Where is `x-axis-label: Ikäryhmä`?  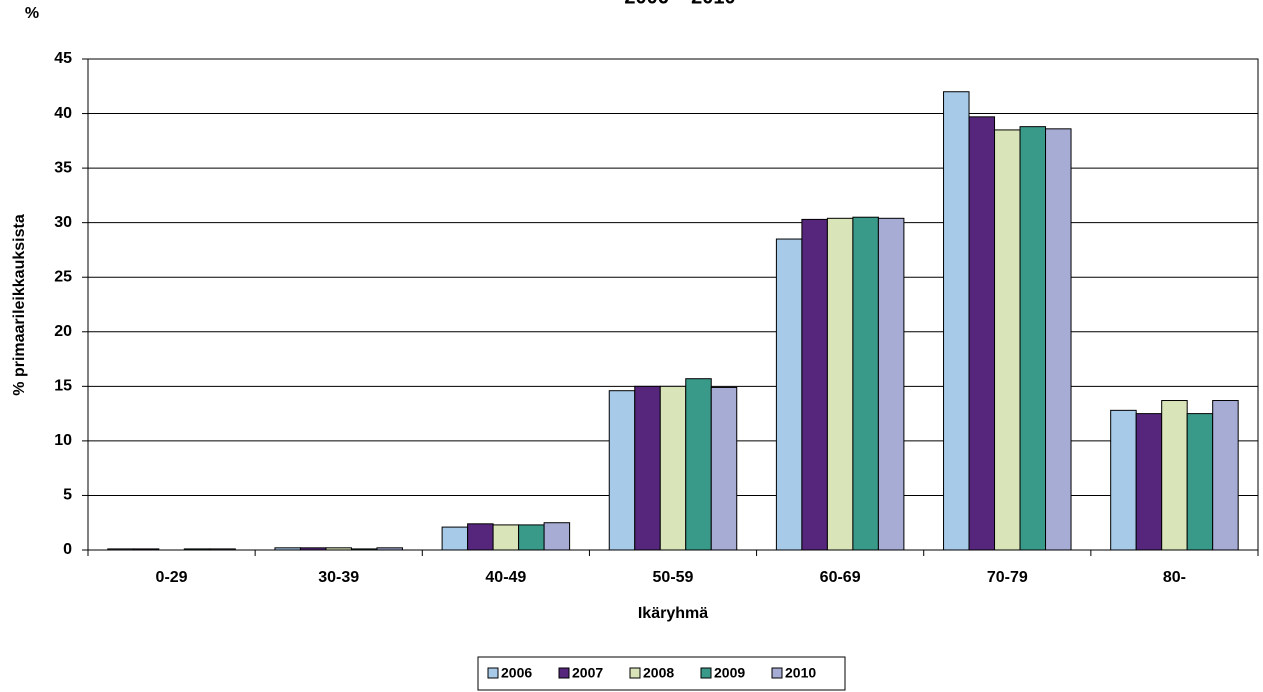 x-axis-label: Ikäryhmä is located at coordinates (673, 613).